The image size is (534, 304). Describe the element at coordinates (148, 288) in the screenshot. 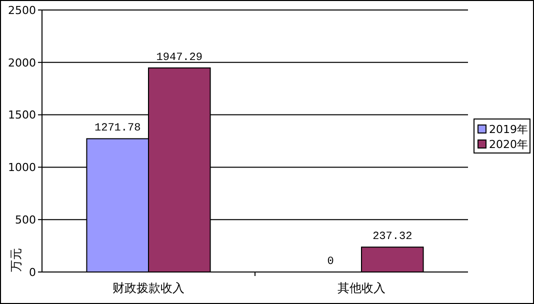

I see `x-tick-label: 财政拨款收入` at that location.